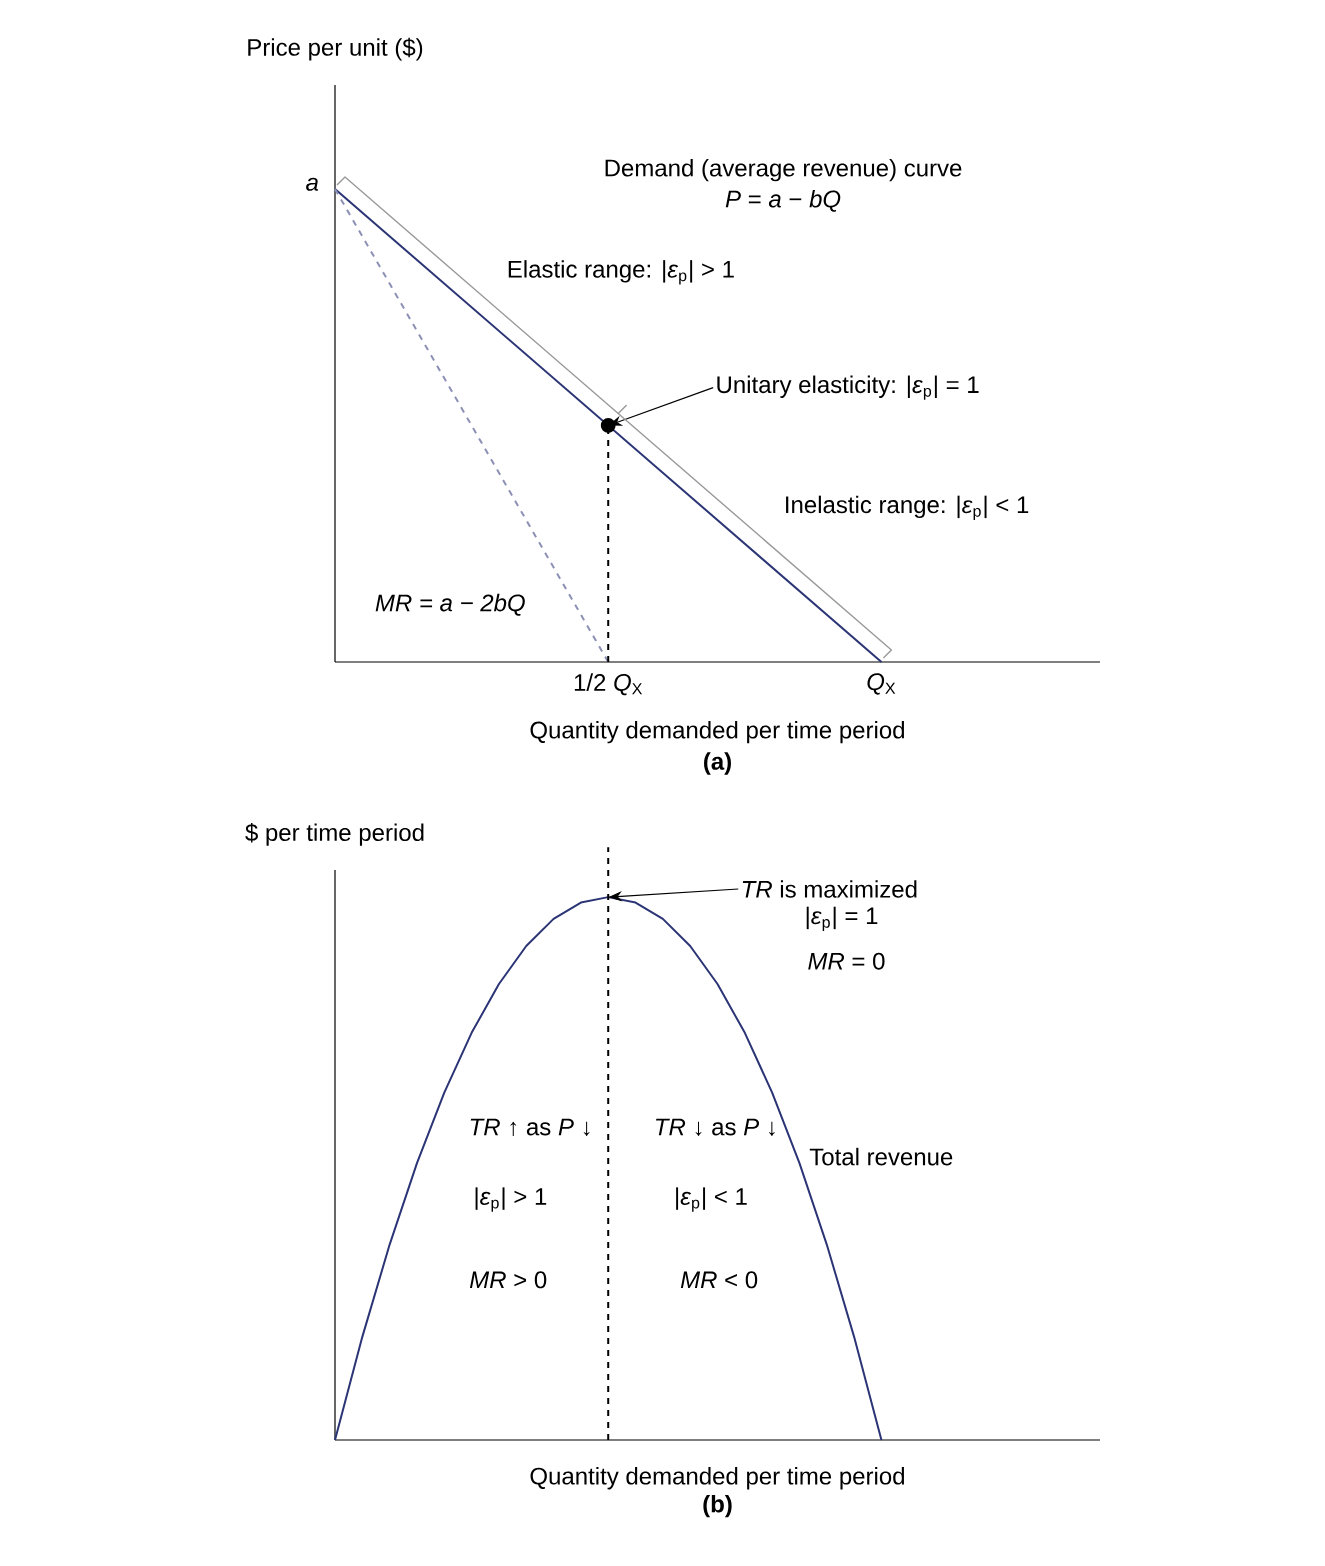 The image size is (1325, 1566). Describe the element at coordinates (508, 1280) in the screenshot. I see `annotation: MR > 0` at that location.